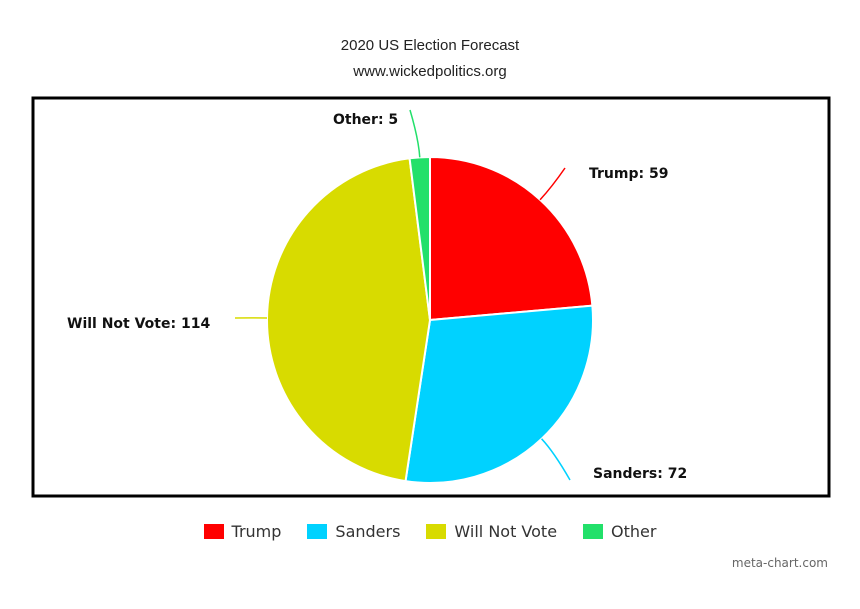  What do you see at coordinates (256, 531) in the screenshot?
I see `legend-label-trump: Trump` at bounding box center [256, 531].